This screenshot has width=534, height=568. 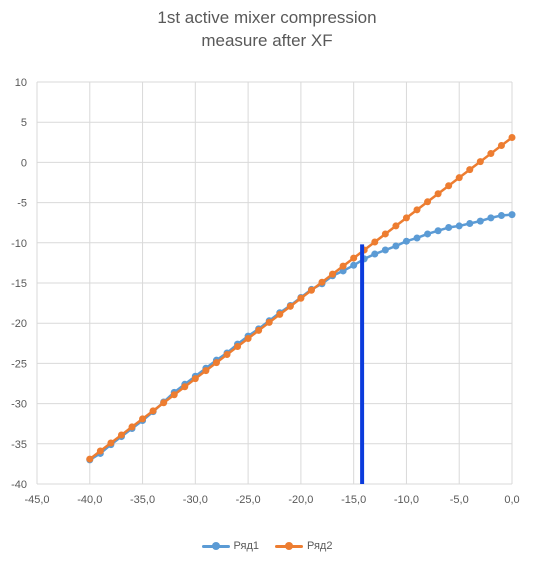 What do you see at coordinates (22, 204) in the screenshot?
I see `y-tick-label: -5` at bounding box center [22, 204].